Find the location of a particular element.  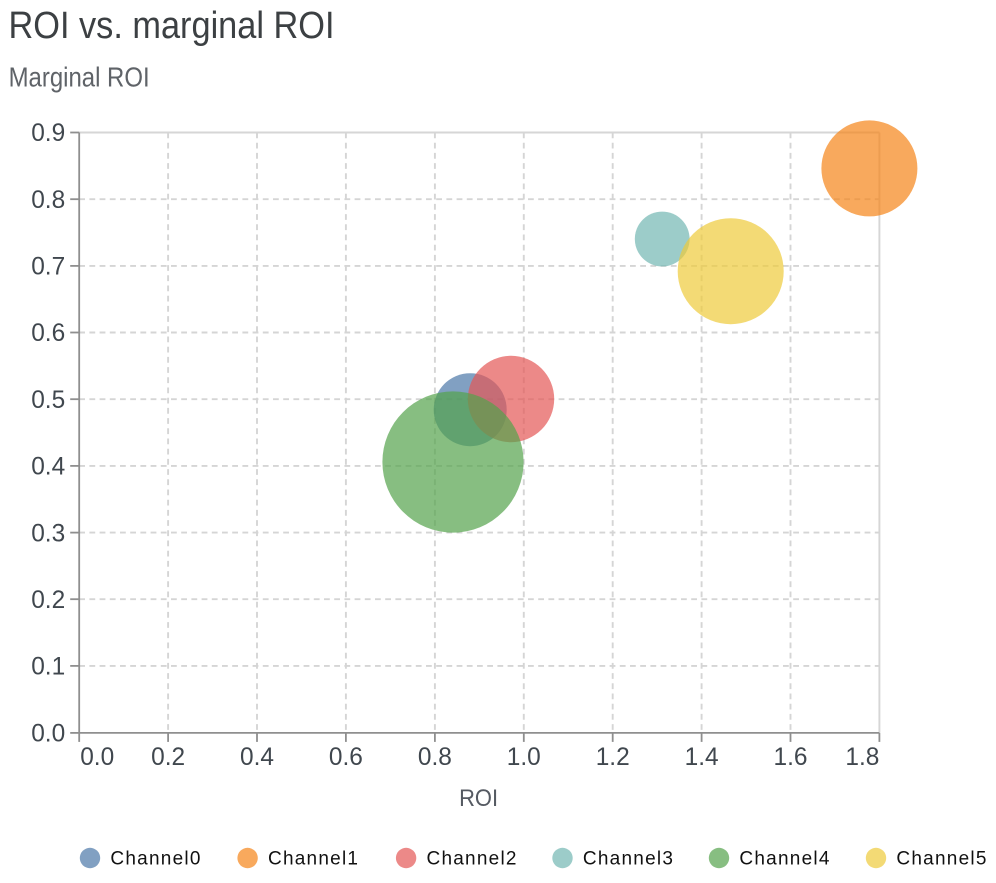

svg-text: 1.4 is located at coordinates (702, 757).